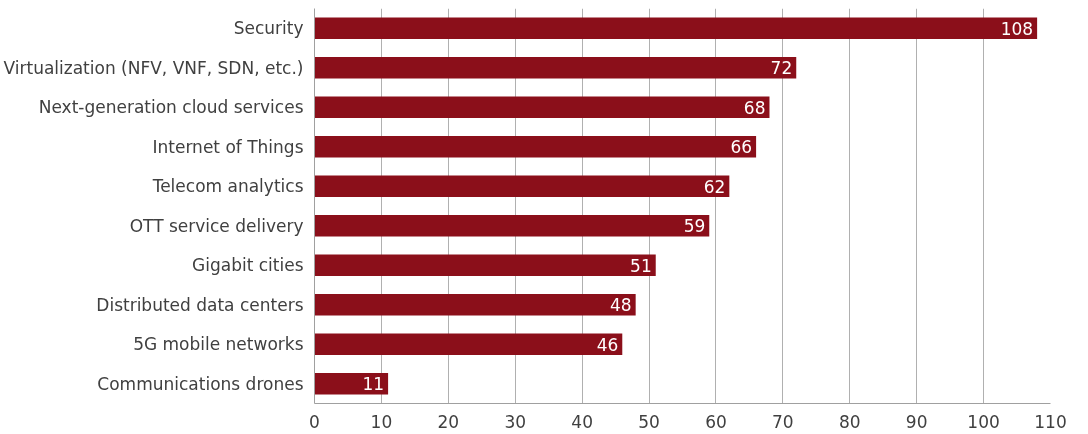 The width and height of the screenshot is (1088, 434). I want to click on y-tick-label: Distributed data centers, so click(200, 304).